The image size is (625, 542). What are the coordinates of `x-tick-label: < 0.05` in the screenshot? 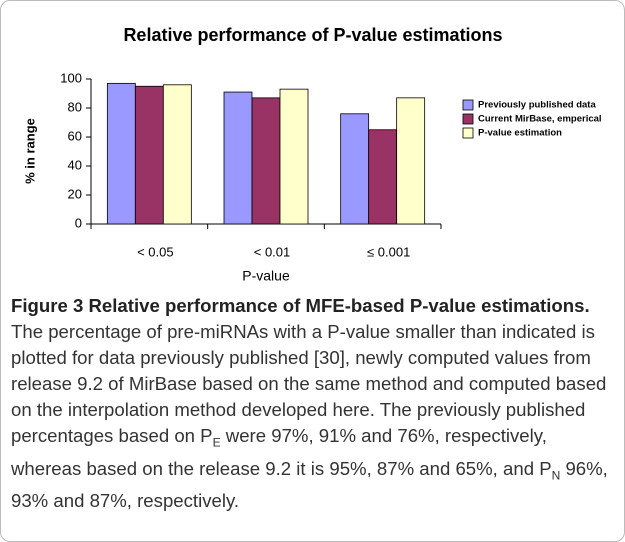 It's located at (155, 251).